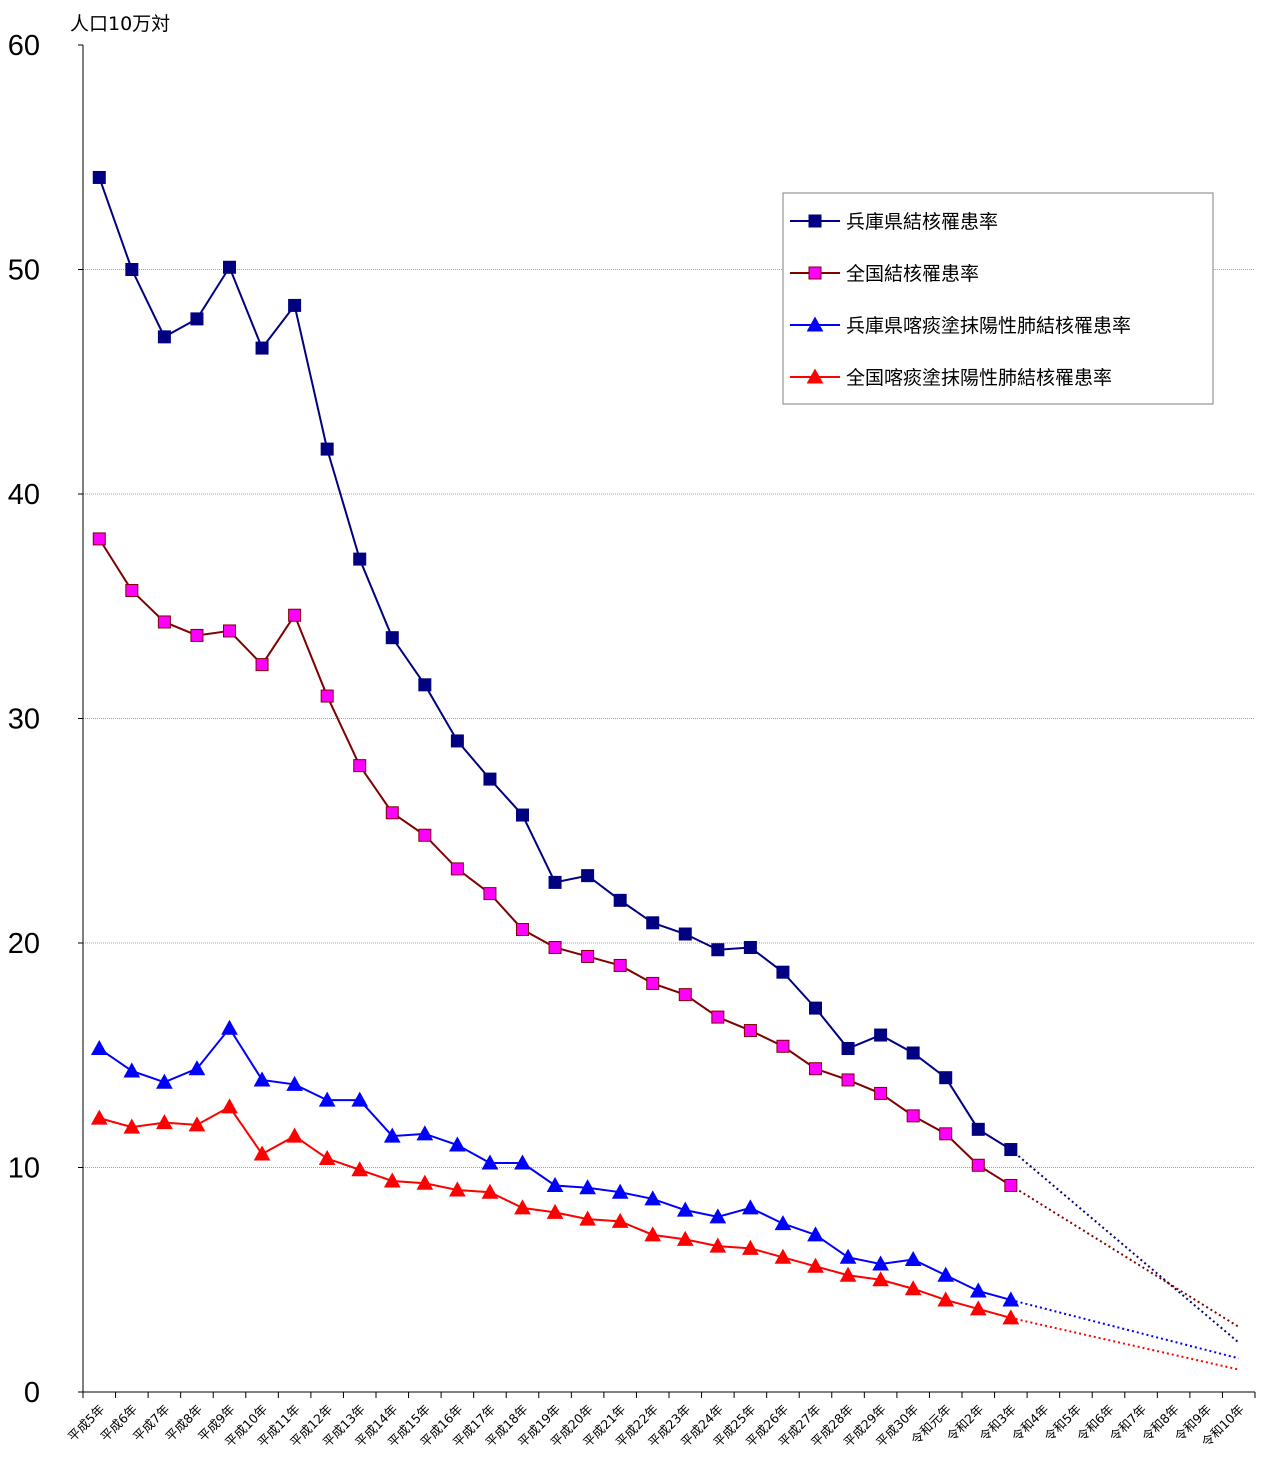 The width and height of the screenshot is (1261, 1463). What do you see at coordinates (979, 377) in the screenshot?
I see `legend-label: 全国喀痰塗抹陽性肺結核罹患率` at bounding box center [979, 377].